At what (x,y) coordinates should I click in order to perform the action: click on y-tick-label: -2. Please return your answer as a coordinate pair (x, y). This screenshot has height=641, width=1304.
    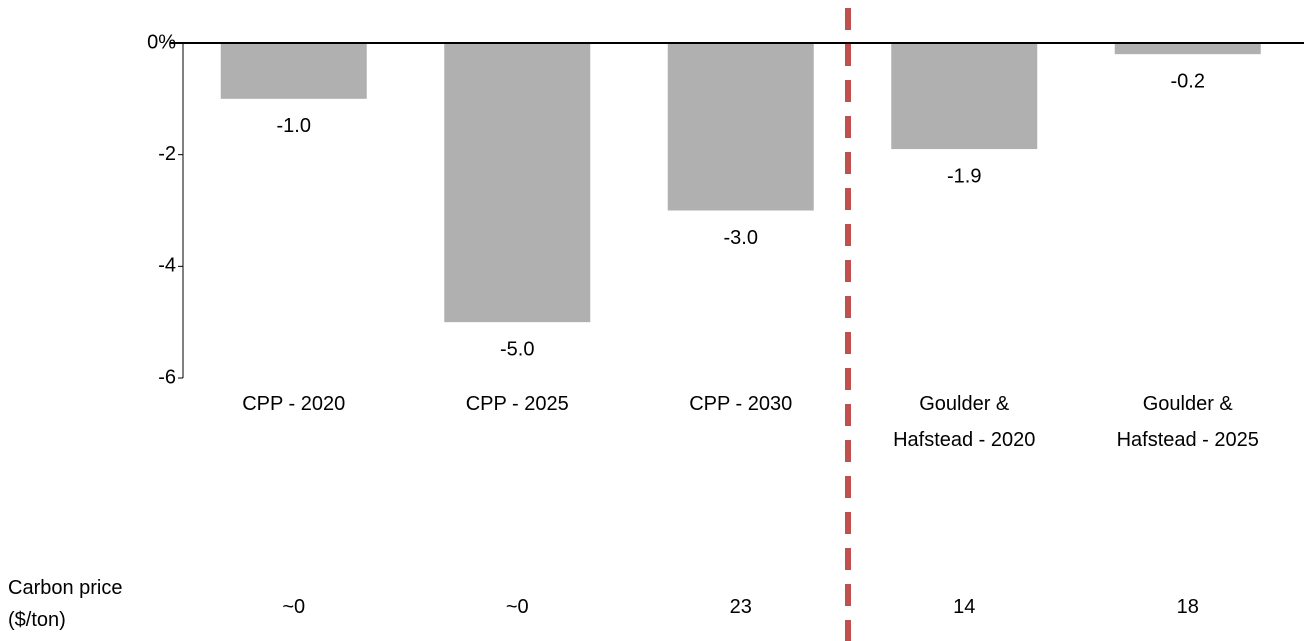
    Looking at the image, I should click on (167, 154).